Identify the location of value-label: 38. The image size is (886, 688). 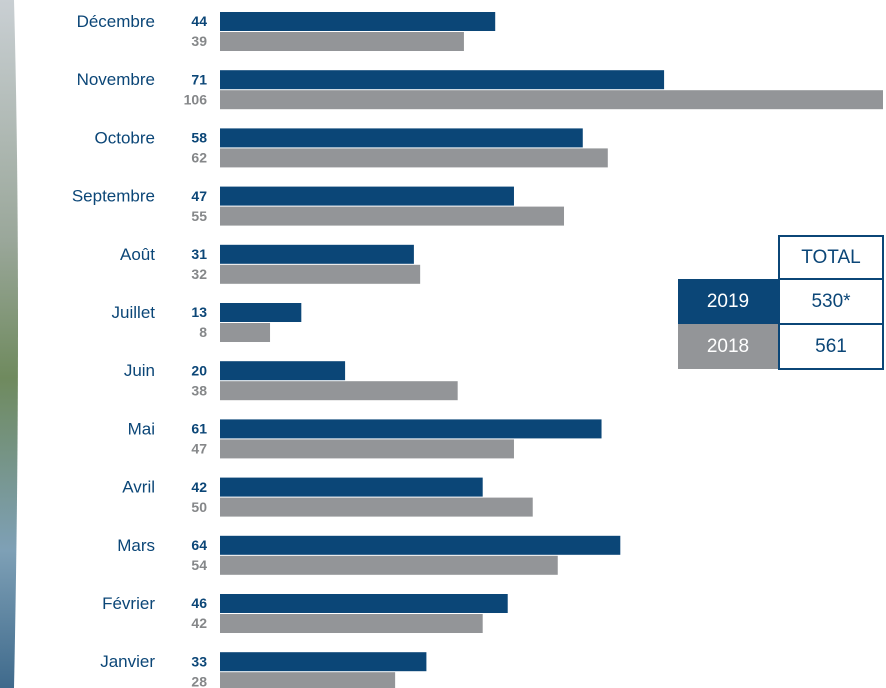
(199, 390).